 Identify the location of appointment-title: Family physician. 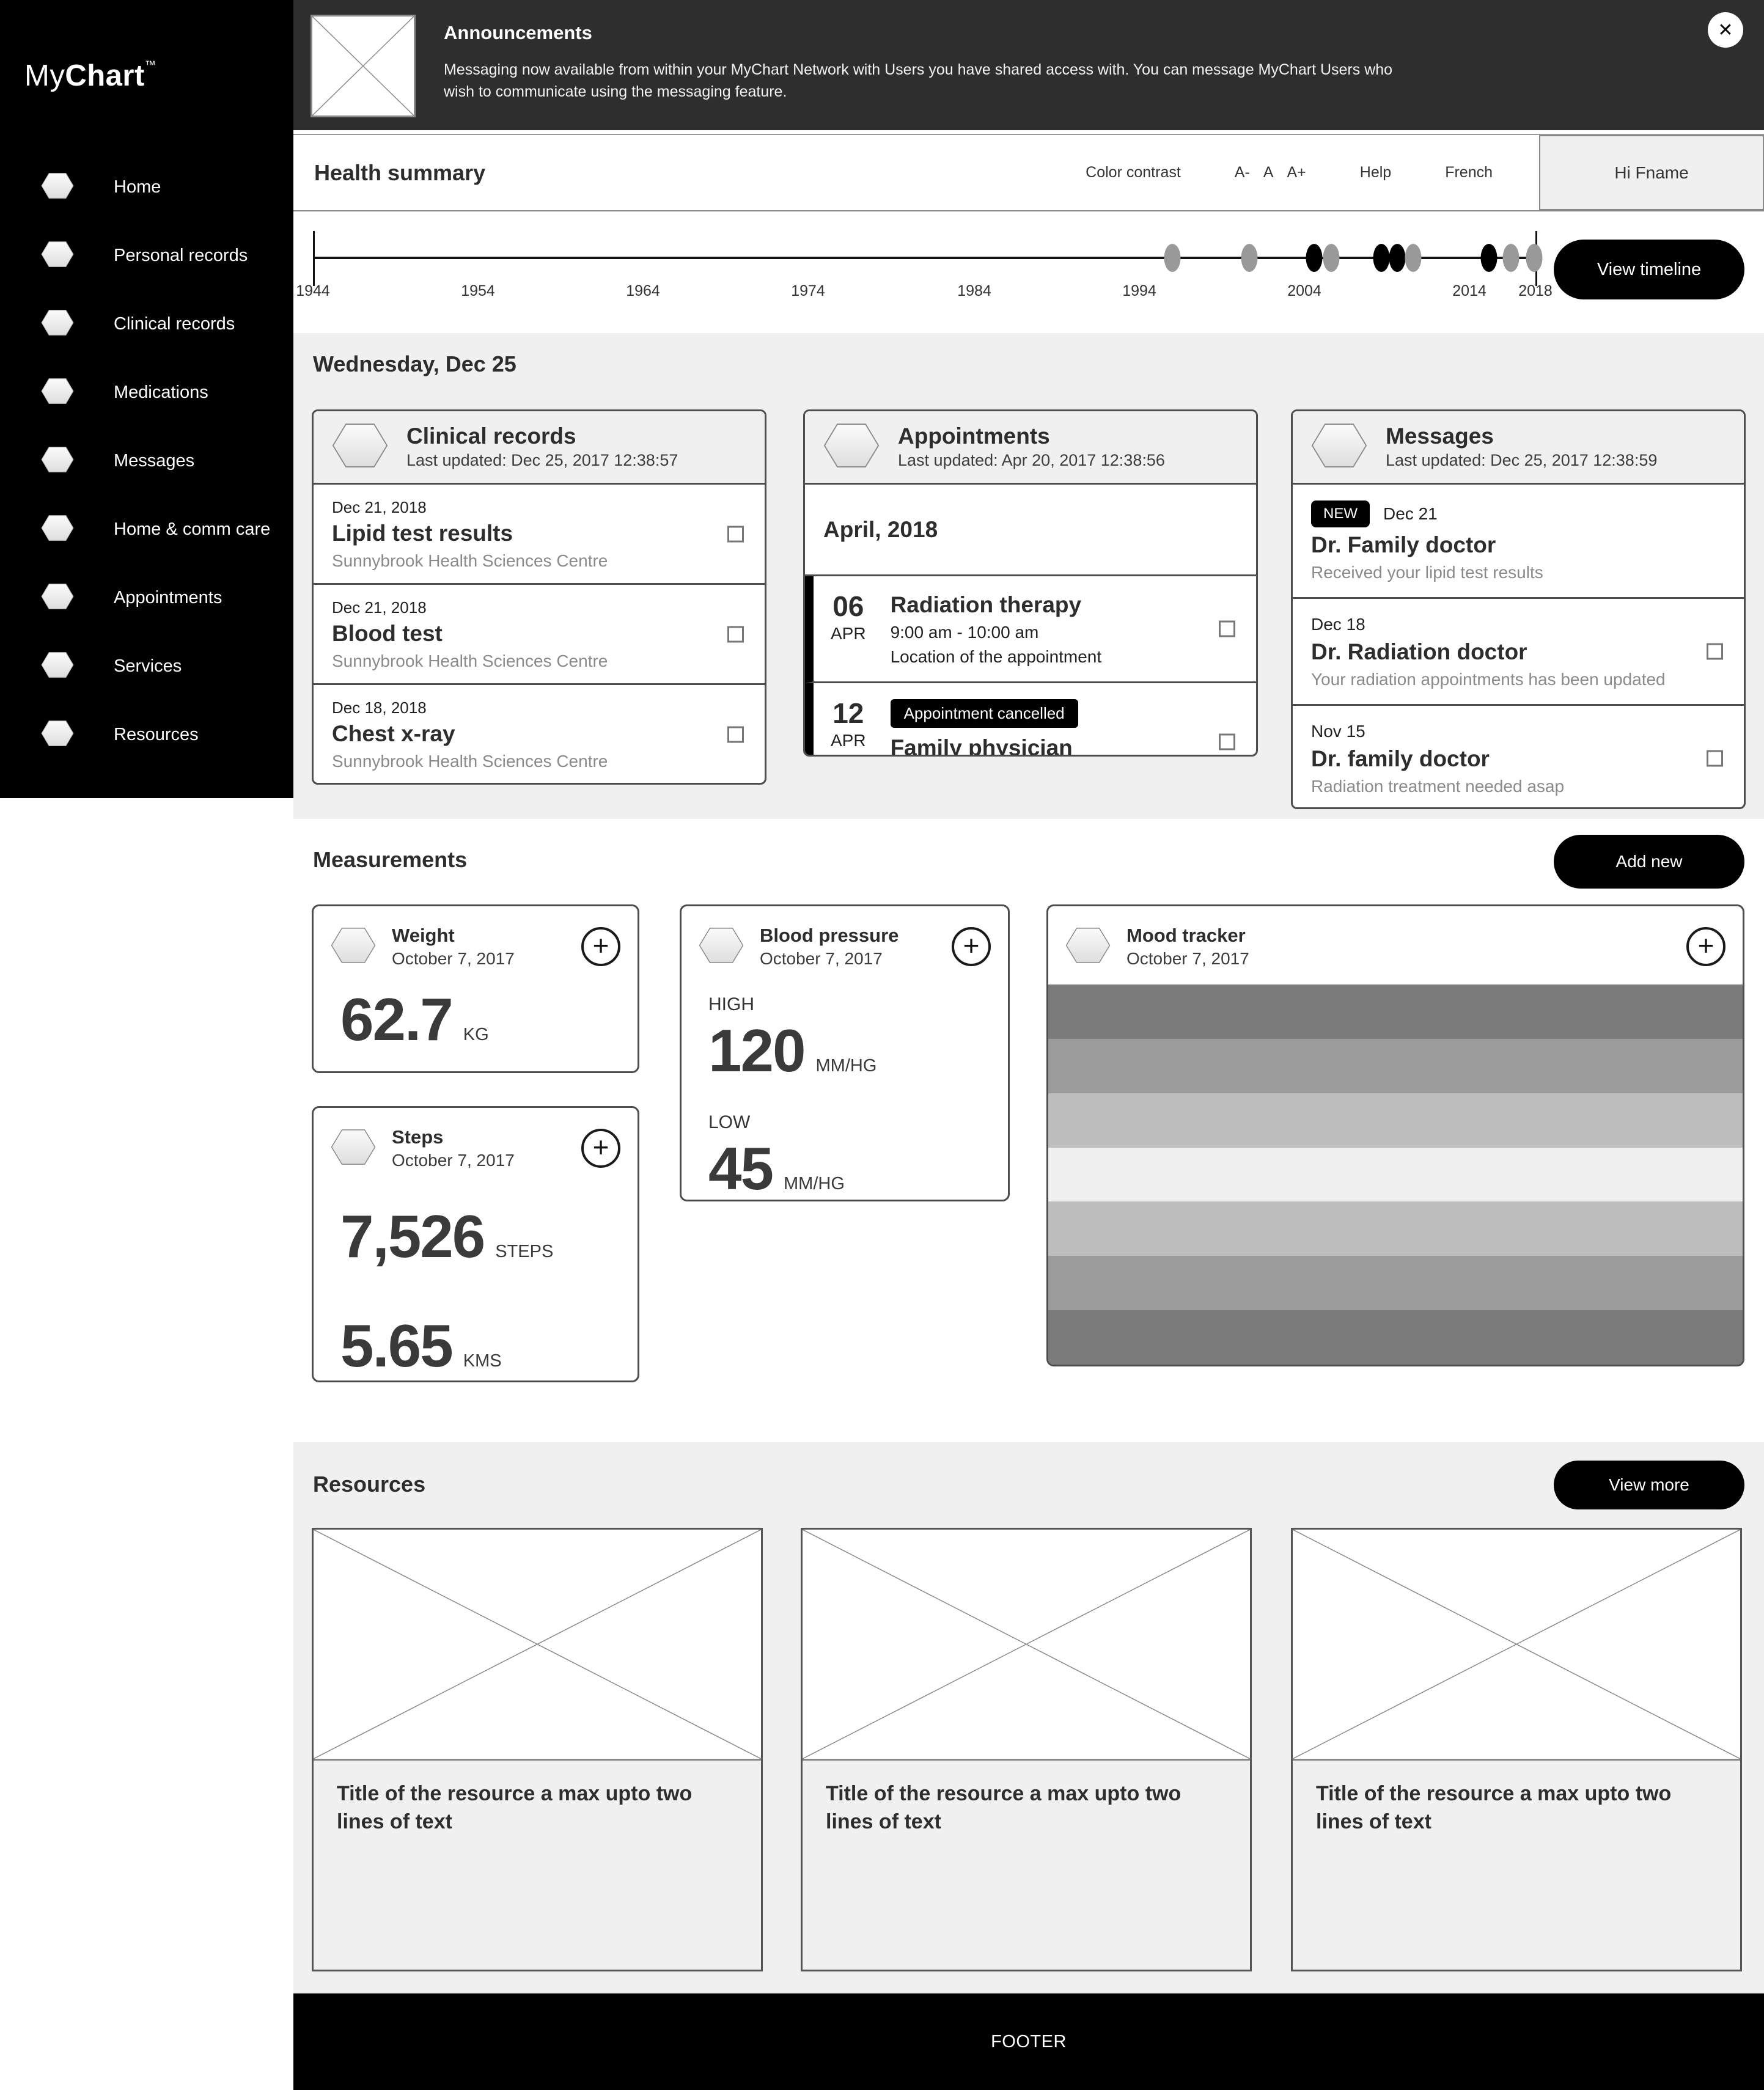
(981, 746).